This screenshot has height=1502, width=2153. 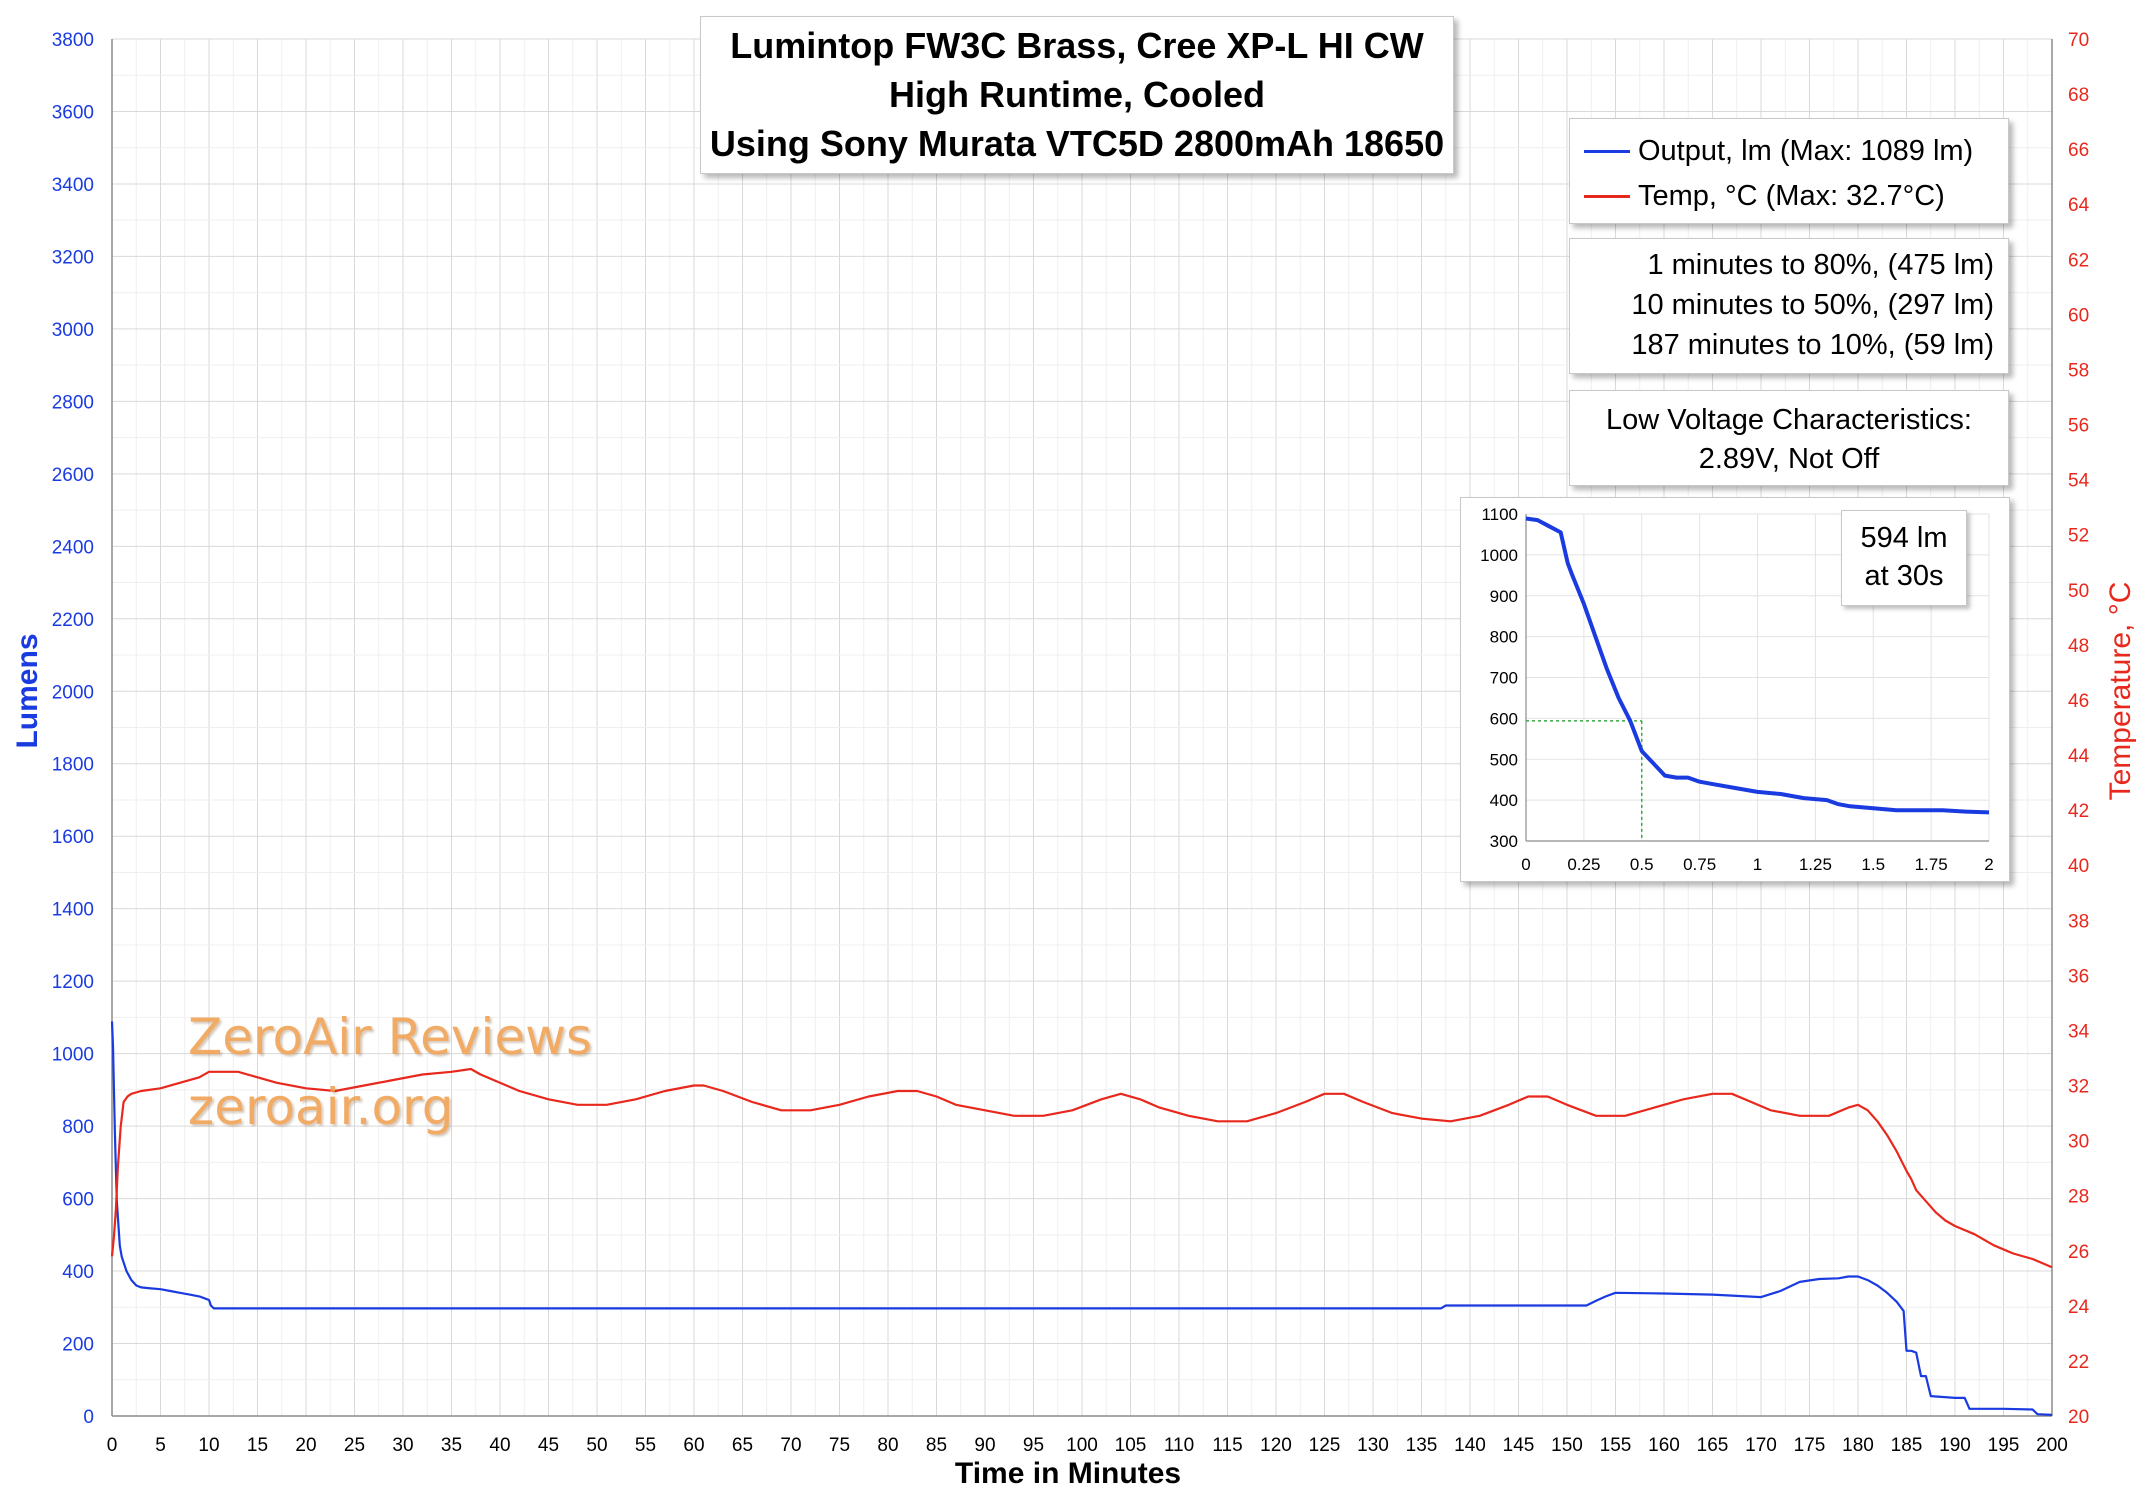 I want to click on x-tick-label: 105, so click(x=1131, y=1445).